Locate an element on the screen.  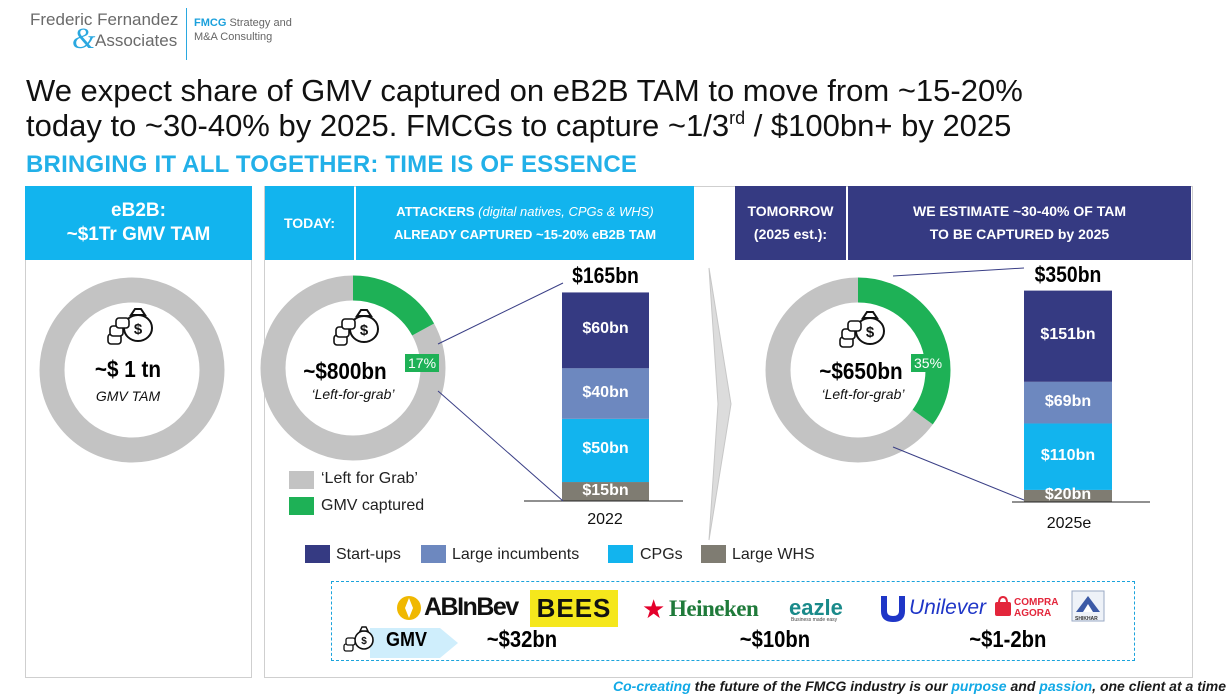
eazle-tagline: Business made easy is located at coordinates (814, 620).